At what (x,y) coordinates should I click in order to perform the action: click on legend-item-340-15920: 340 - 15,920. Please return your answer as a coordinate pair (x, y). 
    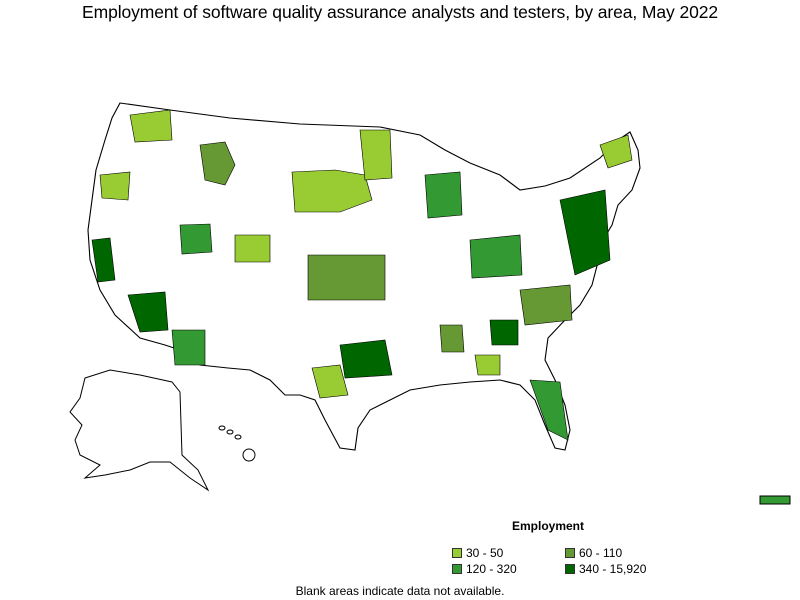
    Looking at the image, I should click on (605, 569).